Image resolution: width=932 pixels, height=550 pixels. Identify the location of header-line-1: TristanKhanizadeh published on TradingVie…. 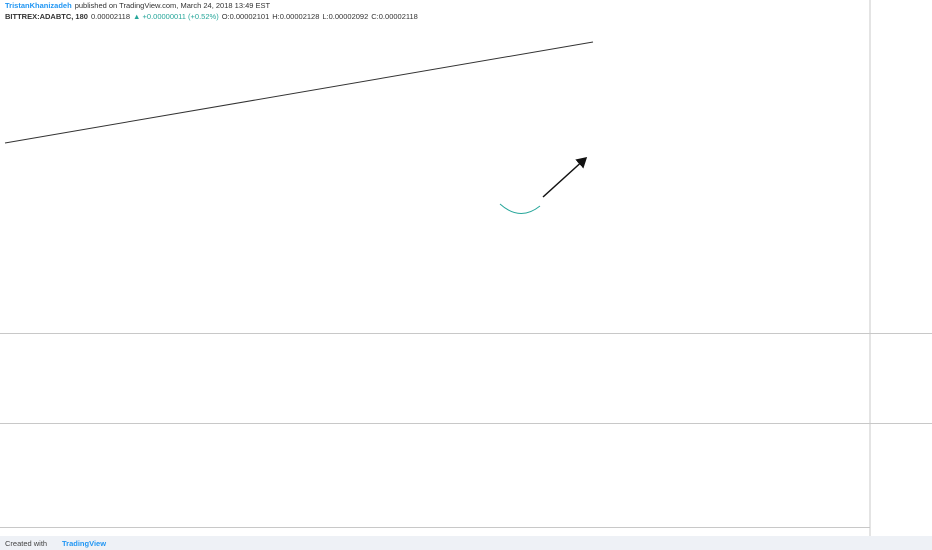
(139, 5).